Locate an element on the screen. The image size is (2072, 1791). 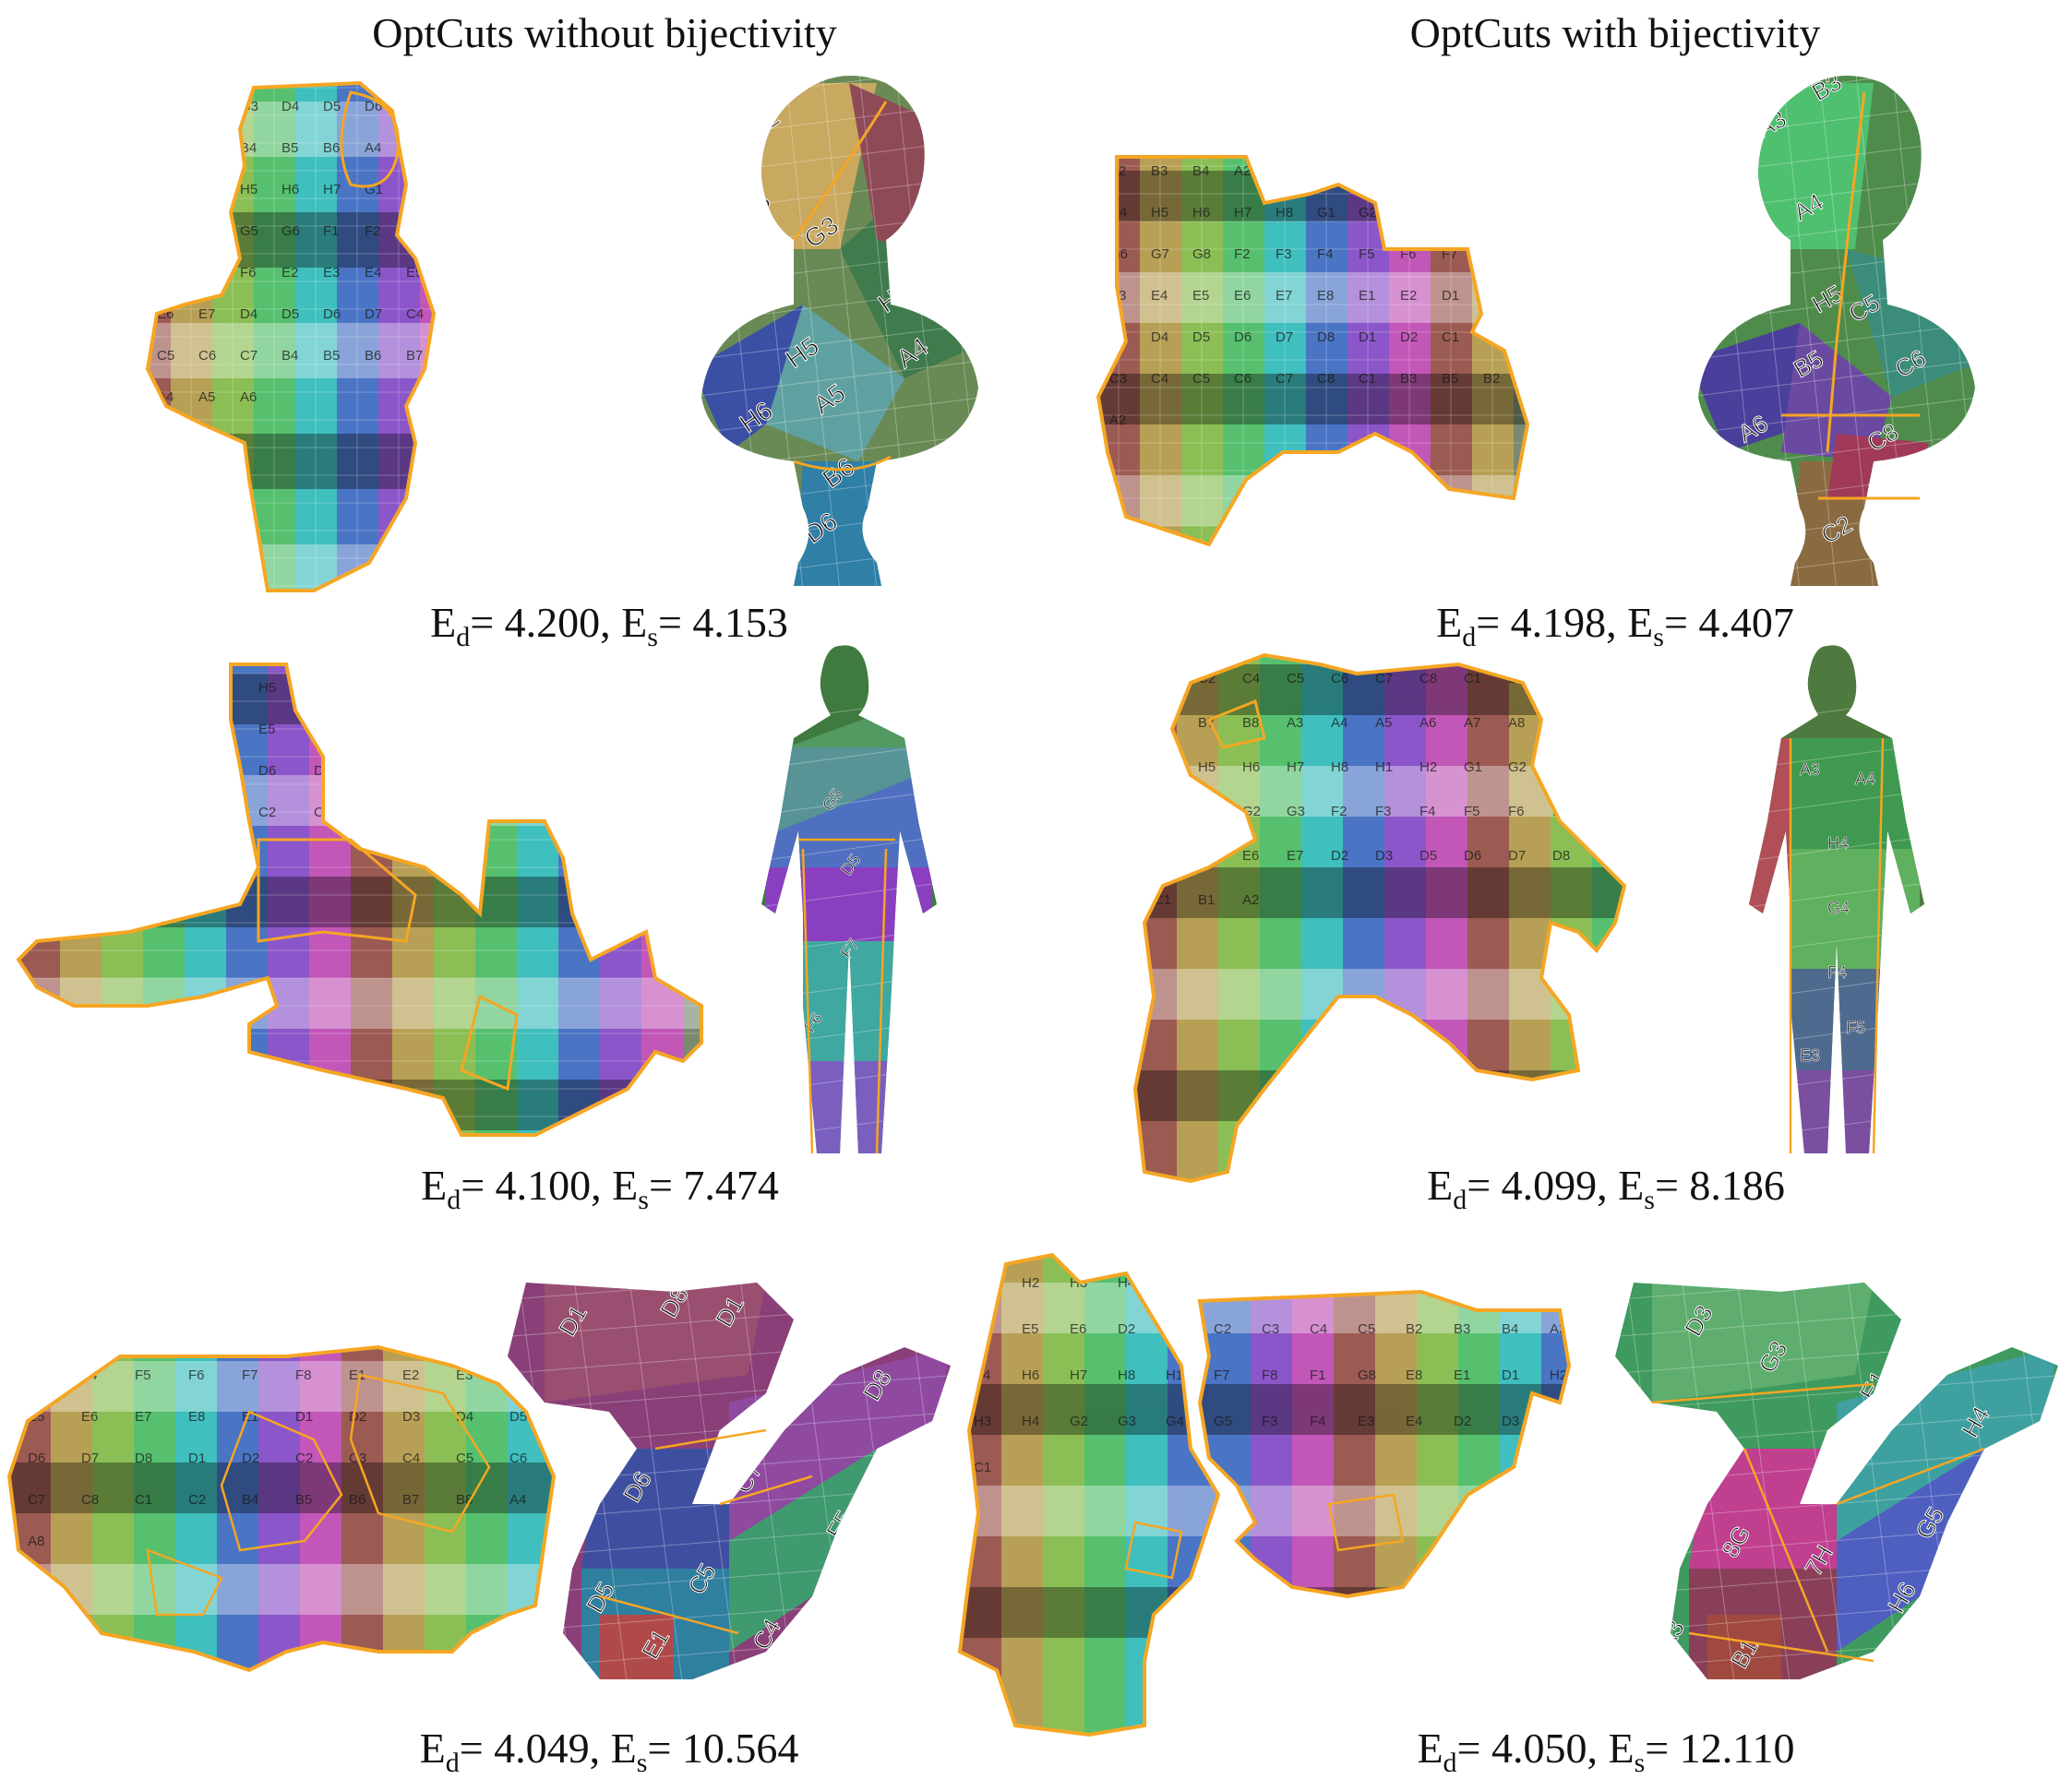
mesh-cell-label: F4 is located at coordinates (1837, 972).